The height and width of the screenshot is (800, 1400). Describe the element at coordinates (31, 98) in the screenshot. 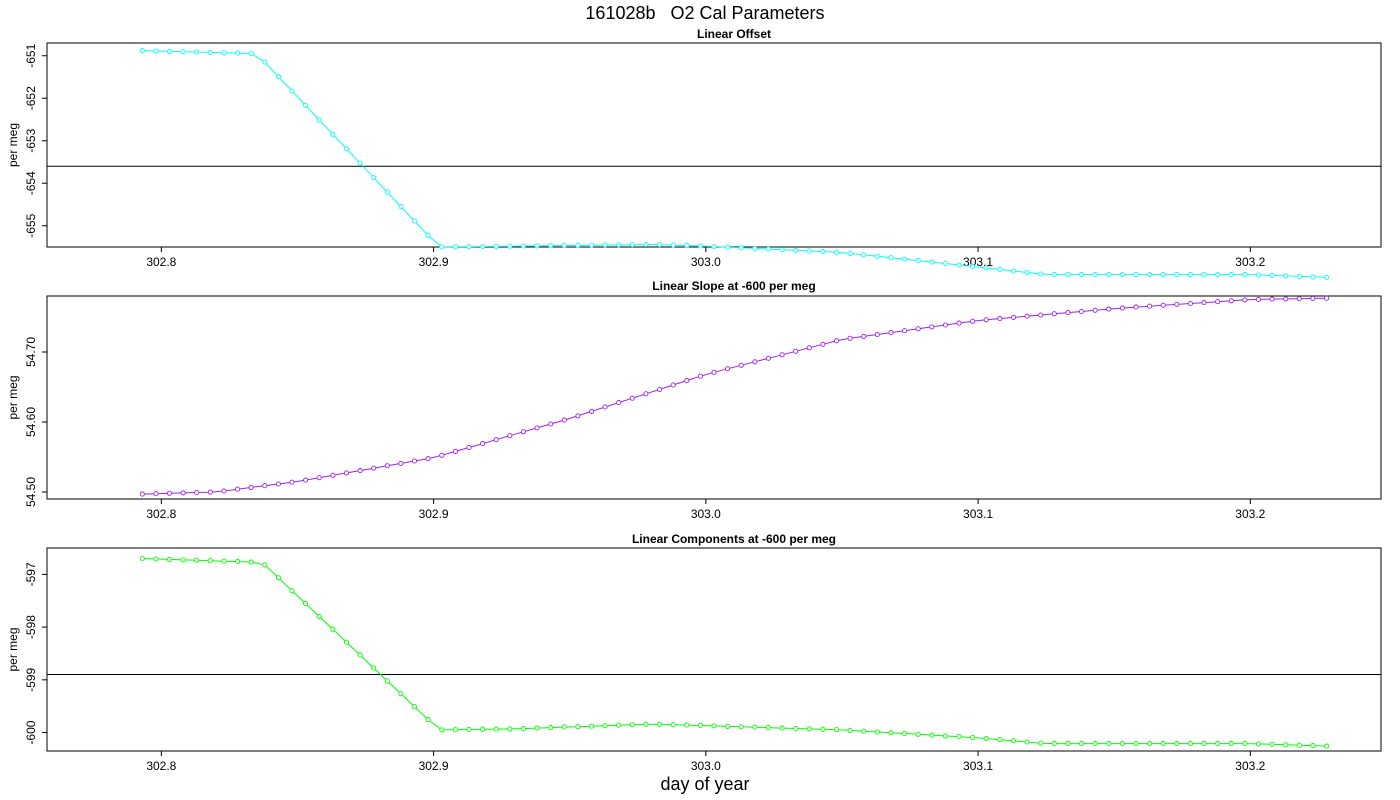

I see `y-tick-label: -652` at that location.